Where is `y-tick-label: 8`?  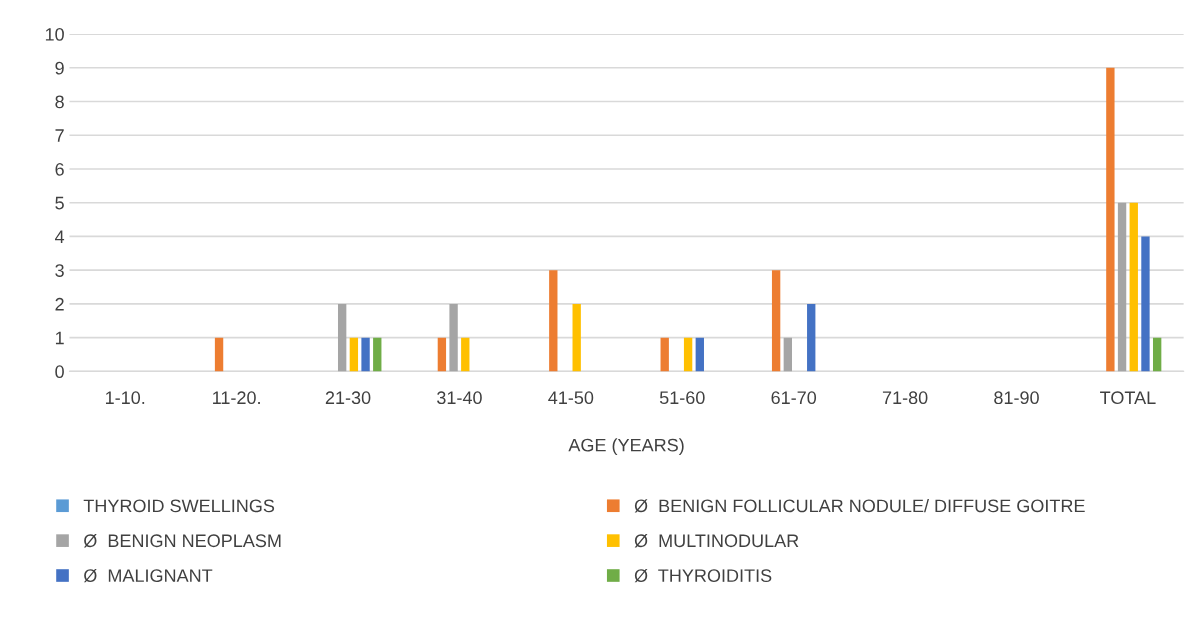 y-tick-label: 8 is located at coordinates (59, 102).